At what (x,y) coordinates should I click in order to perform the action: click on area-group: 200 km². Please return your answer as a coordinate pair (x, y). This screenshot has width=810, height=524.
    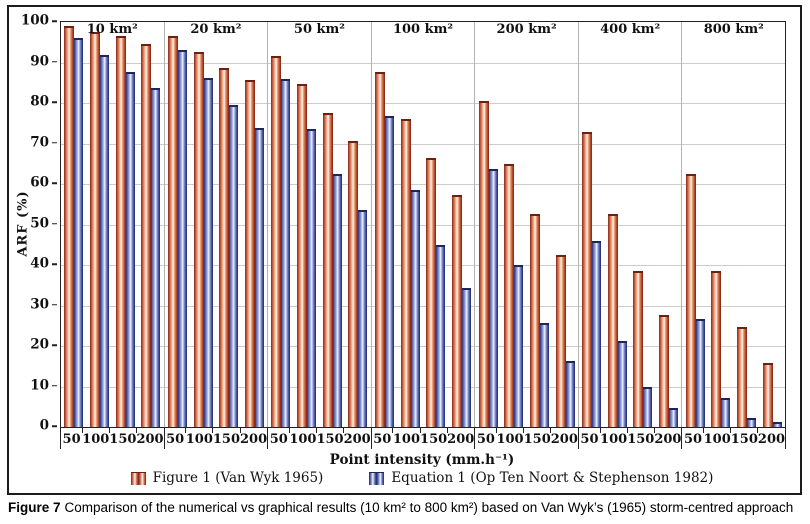
    Looking at the image, I should click on (526, 224).